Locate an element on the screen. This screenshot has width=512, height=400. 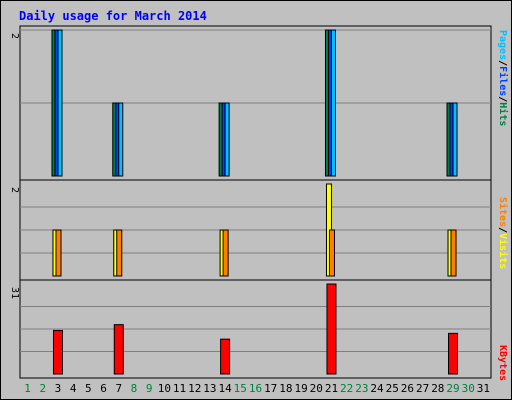
x-tick-label-day-14: 14 is located at coordinates (225, 388).